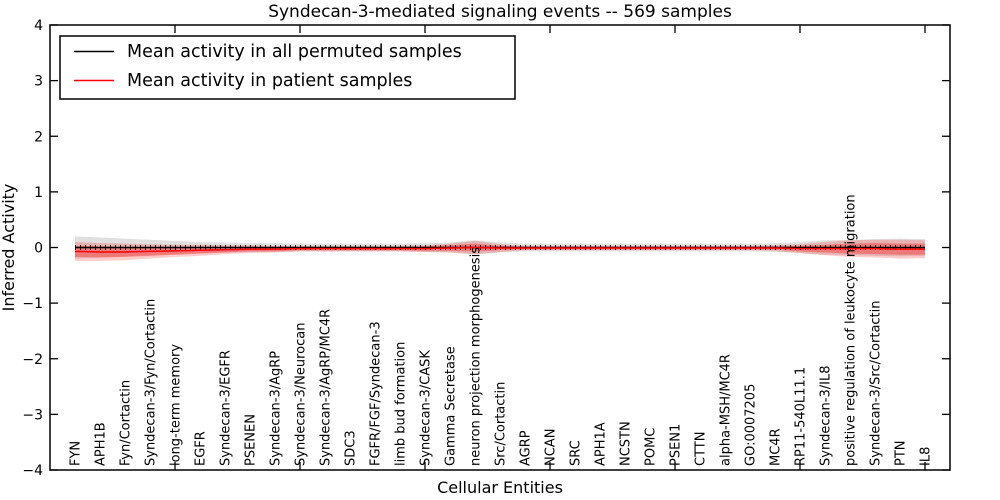  I want to click on x-category-label: Syndecan-3/Src/Cortactin, so click(876, 383).